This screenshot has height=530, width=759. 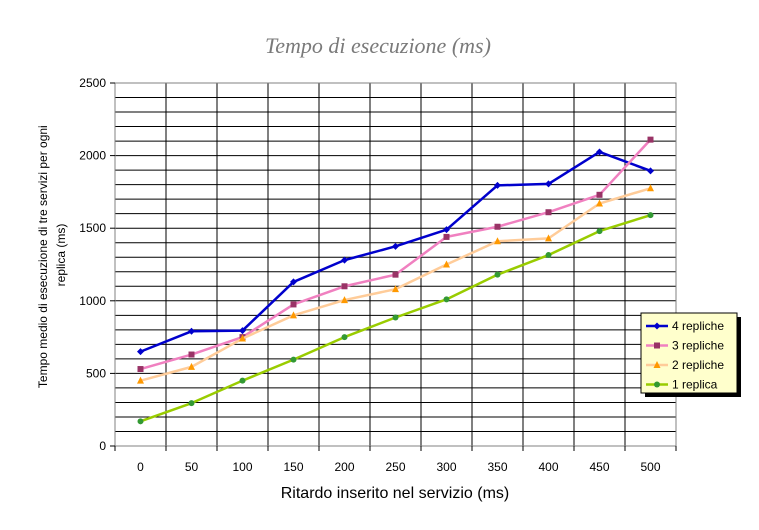 What do you see at coordinates (378, 45) in the screenshot?
I see `chart-title: Tempo di esecuzione (ms)` at bounding box center [378, 45].